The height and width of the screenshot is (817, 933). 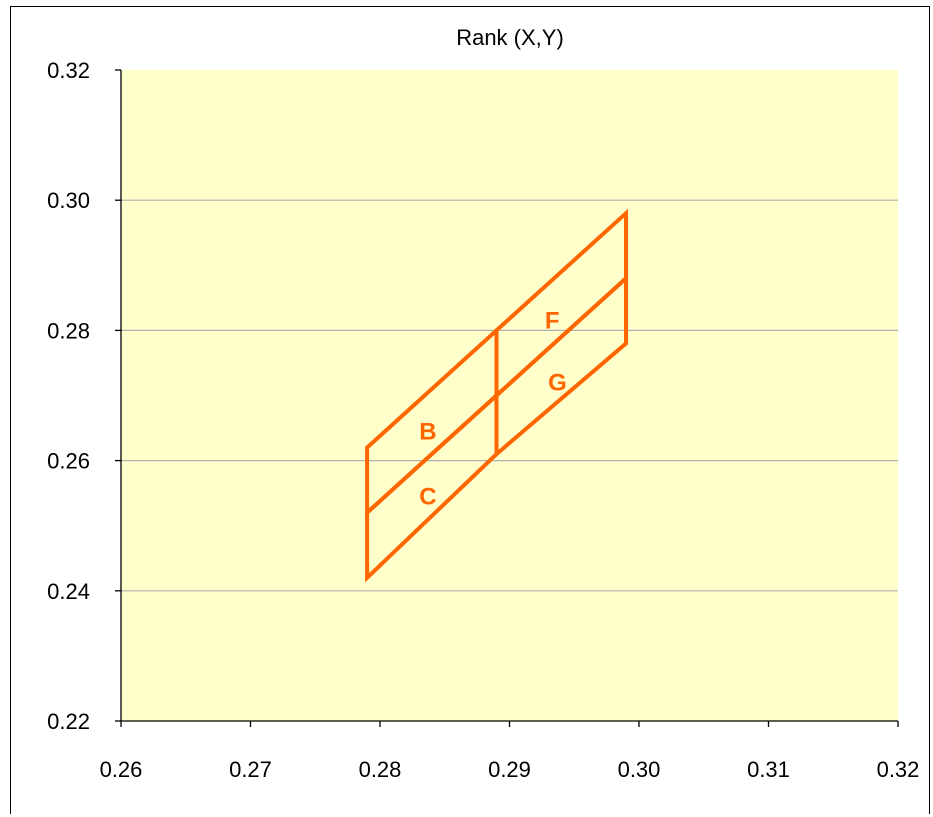 What do you see at coordinates (898, 769) in the screenshot?
I see `x-tick-label: 0.32` at bounding box center [898, 769].